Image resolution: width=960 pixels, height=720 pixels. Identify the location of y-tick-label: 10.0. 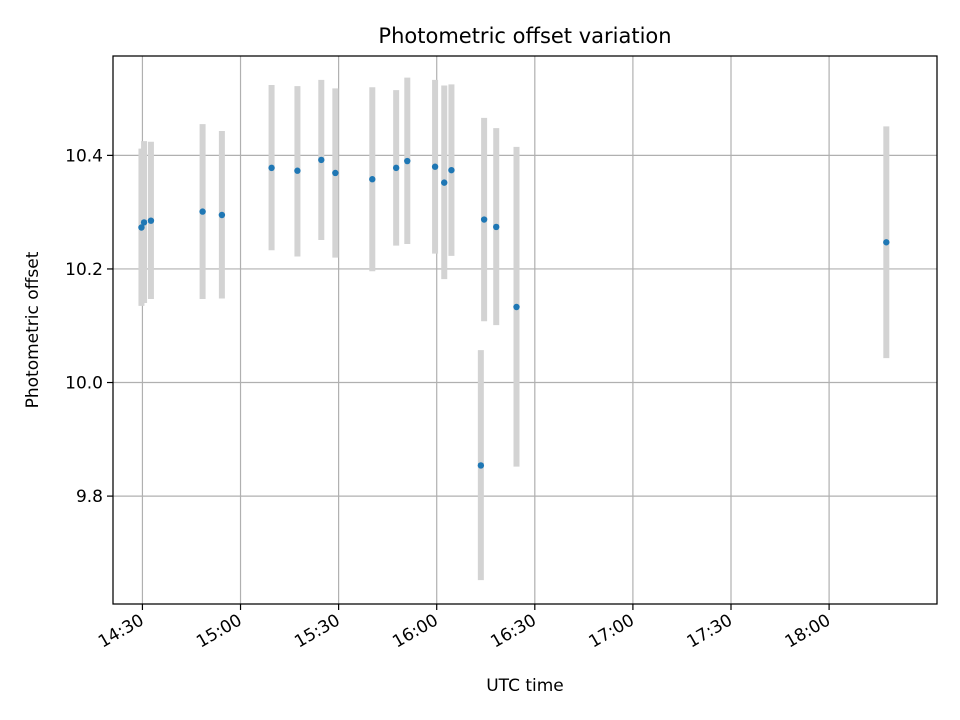
(84, 384).